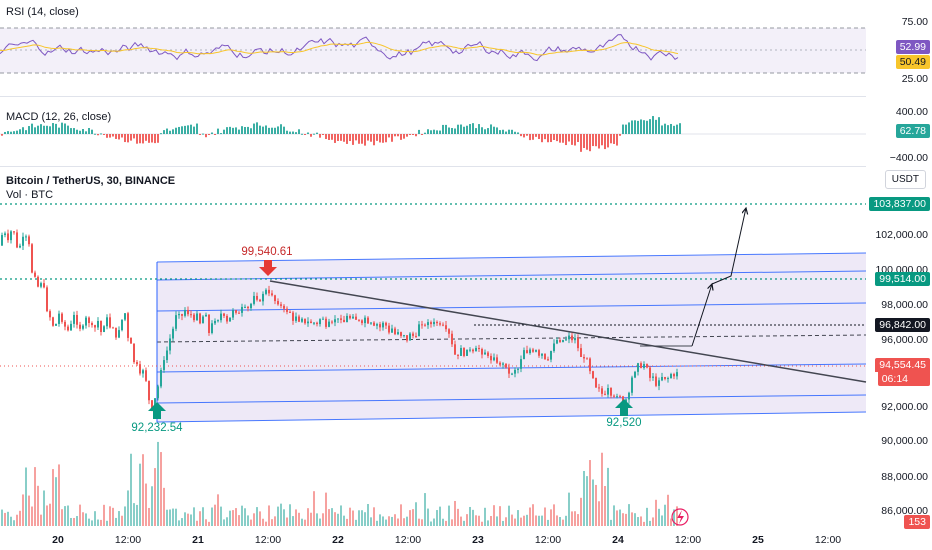 This screenshot has height=550, width=932. I want to click on currency-button: USDT, so click(905, 179).